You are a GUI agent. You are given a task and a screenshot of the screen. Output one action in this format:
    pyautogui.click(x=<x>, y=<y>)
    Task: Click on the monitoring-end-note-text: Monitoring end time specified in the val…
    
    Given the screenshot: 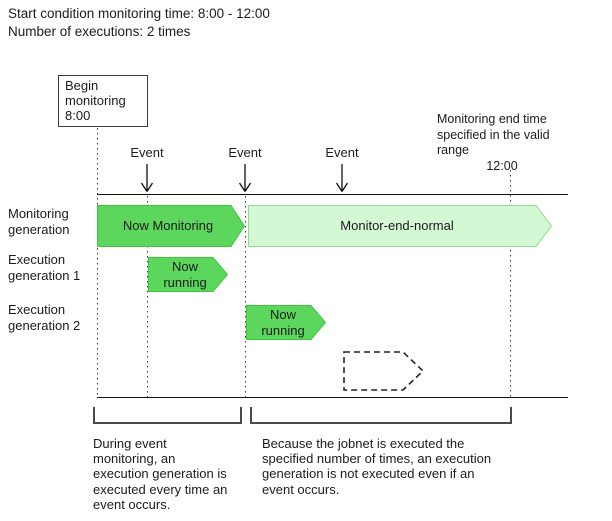 What is the action you would take?
    pyautogui.click(x=493, y=134)
    